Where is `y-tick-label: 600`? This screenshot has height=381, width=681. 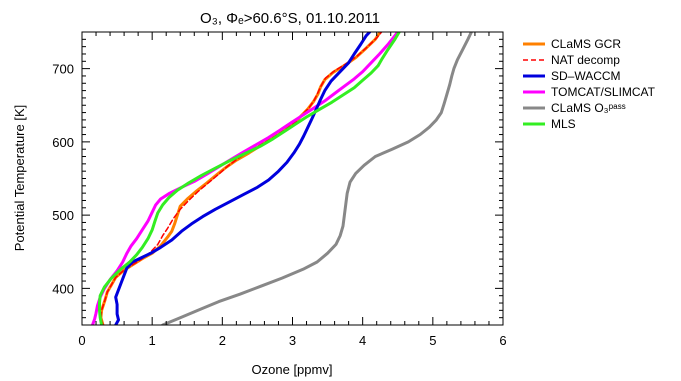 y-tick-label: 600 is located at coordinates (63, 142).